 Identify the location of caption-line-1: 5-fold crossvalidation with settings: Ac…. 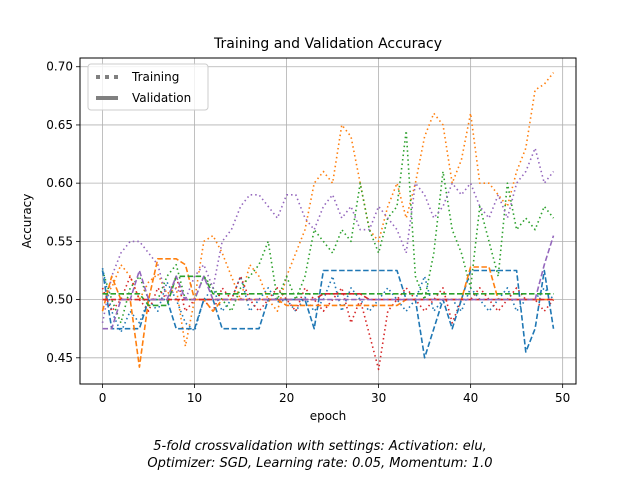
(320, 446).